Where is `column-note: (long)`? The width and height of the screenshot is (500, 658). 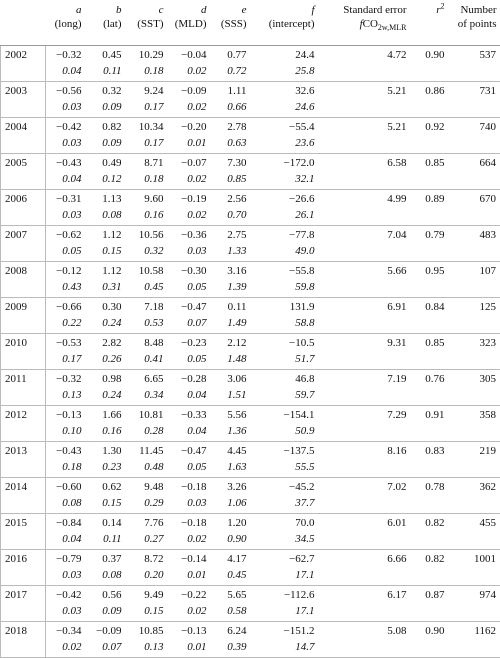
column-note: (long) is located at coordinates (68, 24).